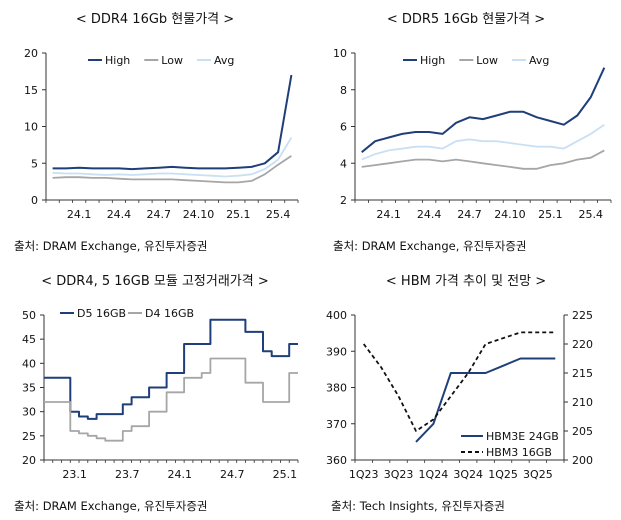 The height and width of the screenshot is (520, 621). What do you see at coordinates (74, 474) in the screenshot?
I see `x-tick-label: 23.1` at bounding box center [74, 474].